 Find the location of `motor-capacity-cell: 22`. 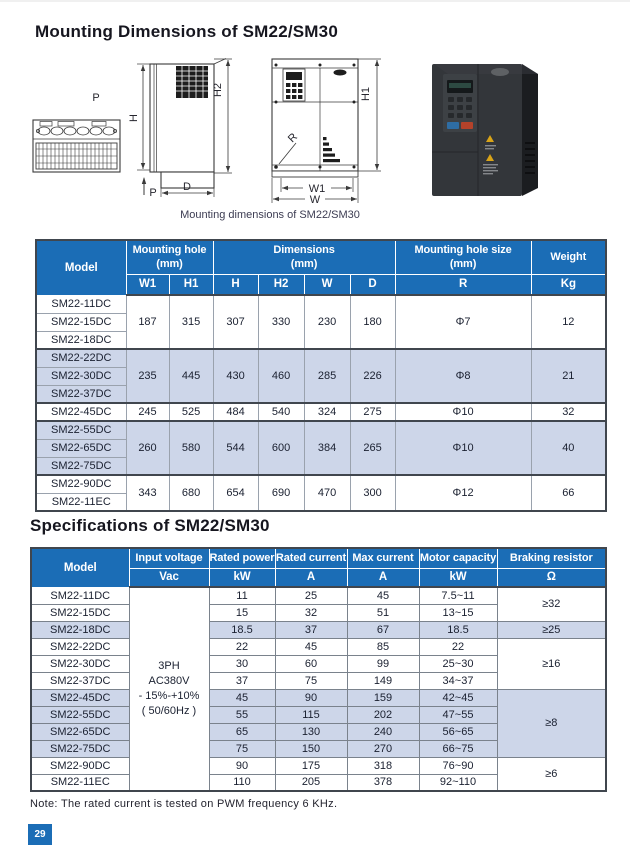

motor-capacity-cell: 22 is located at coordinates (458, 646).